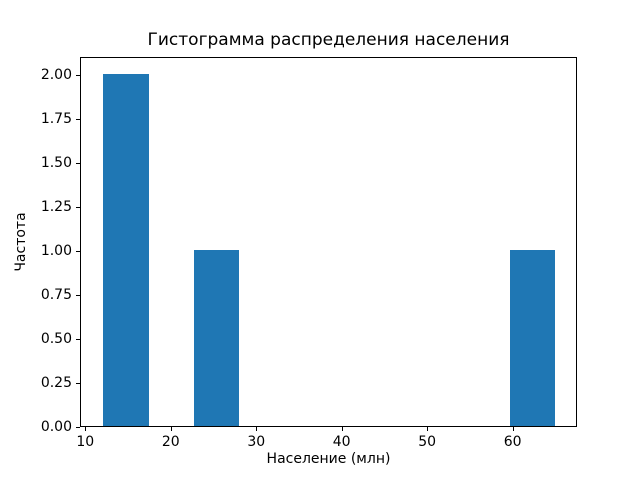 This screenshot has height=480, width=640. I want to click on x-tick-label: 40, so click(341, 442).